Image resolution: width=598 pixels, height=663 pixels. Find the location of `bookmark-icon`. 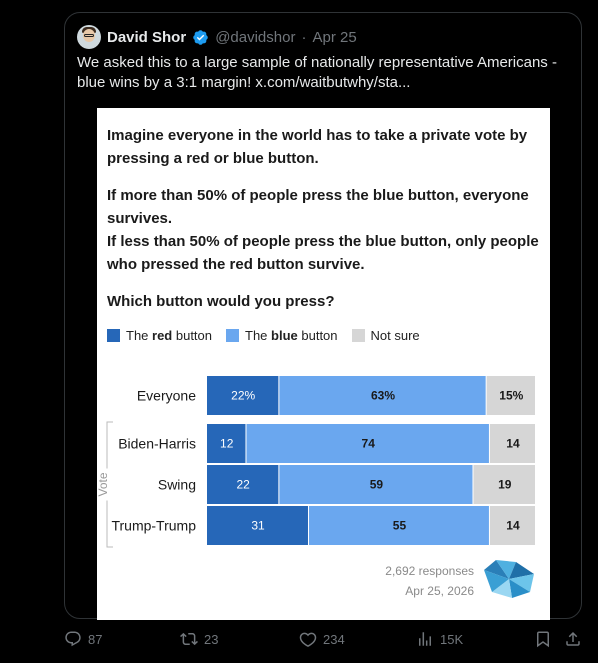

bookmark-icon is located at coordinates (543, 639).